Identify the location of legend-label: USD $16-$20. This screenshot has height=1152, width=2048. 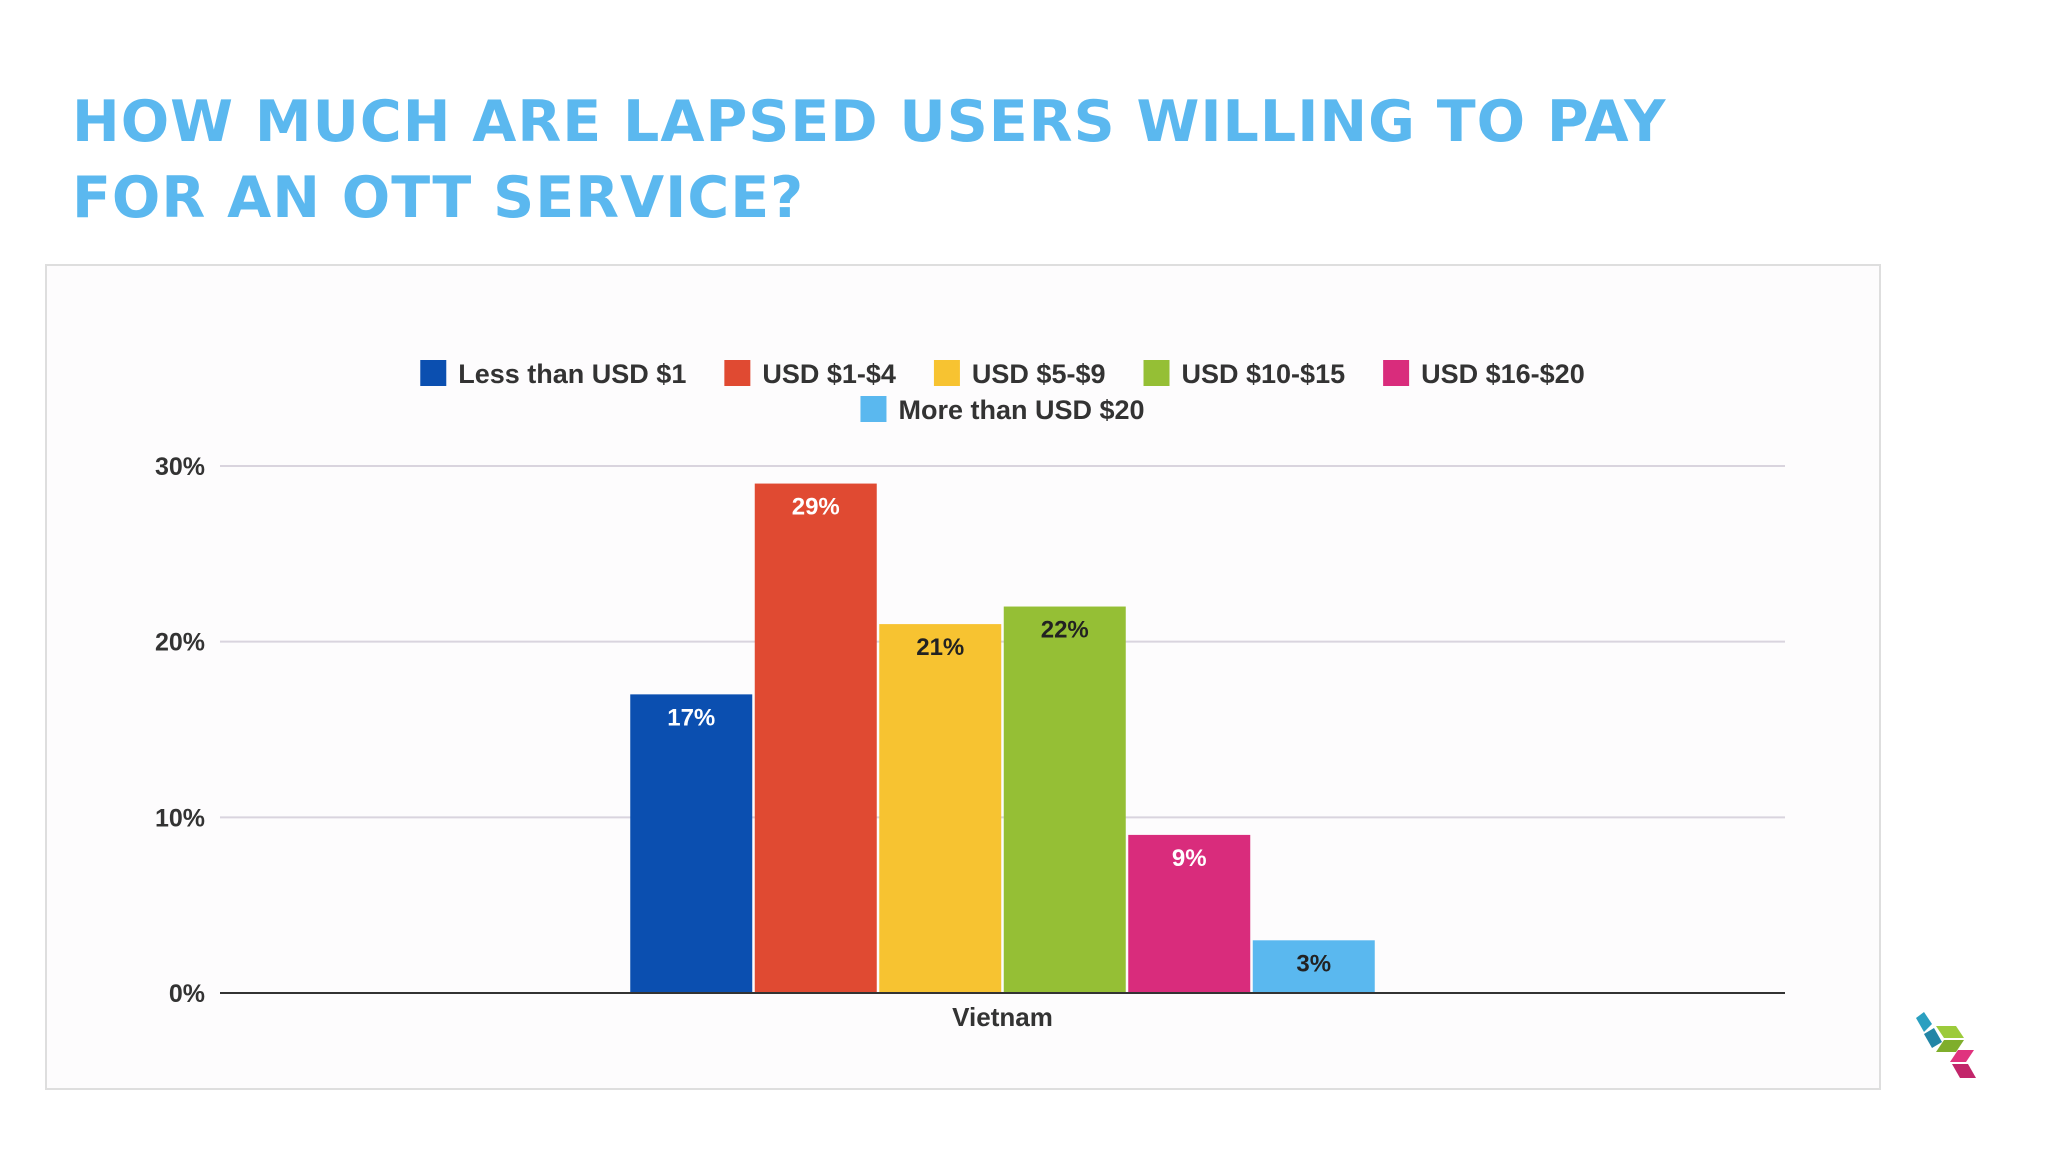
(1503, 374).